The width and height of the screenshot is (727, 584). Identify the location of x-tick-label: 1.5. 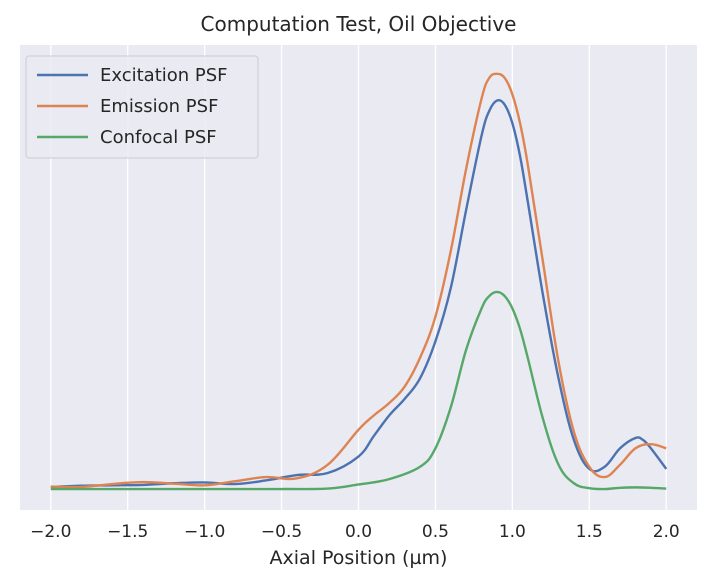
(589, 532).